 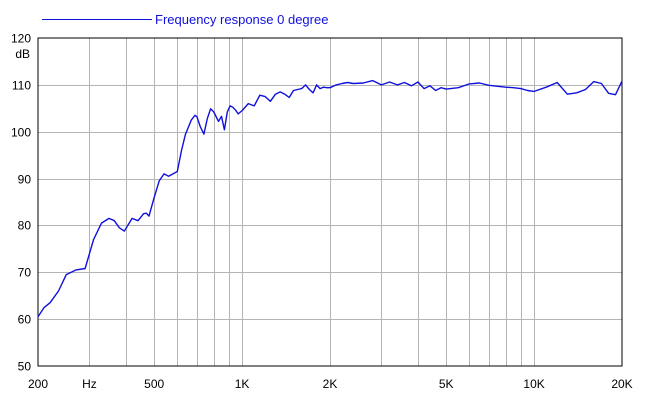 I want to click on x-tick-label: 500, so click(x=154, y=384).